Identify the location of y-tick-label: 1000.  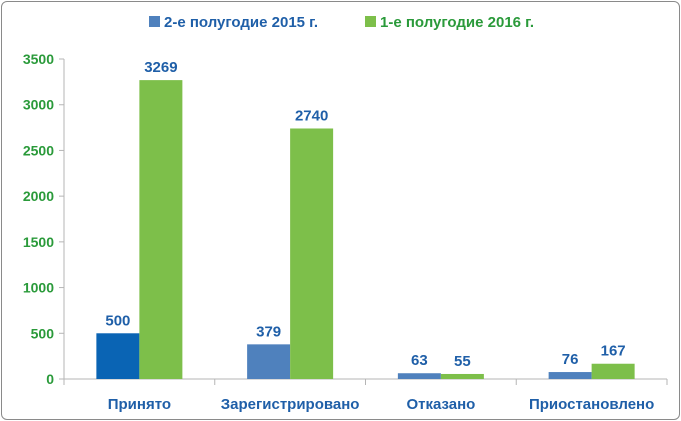
(38, 288).